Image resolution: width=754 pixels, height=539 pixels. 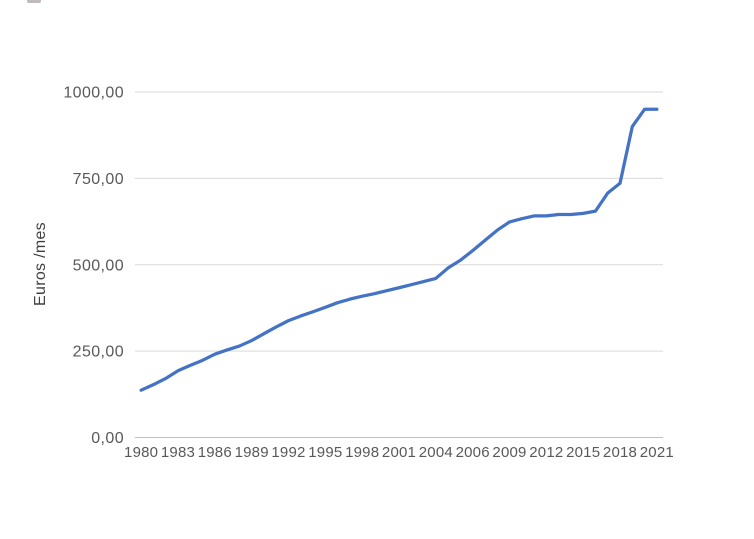 What do you see at coordinates (325, 452) in the screenshot?
I see `x-tick-label: 1995` at bounding box center [325, 452].